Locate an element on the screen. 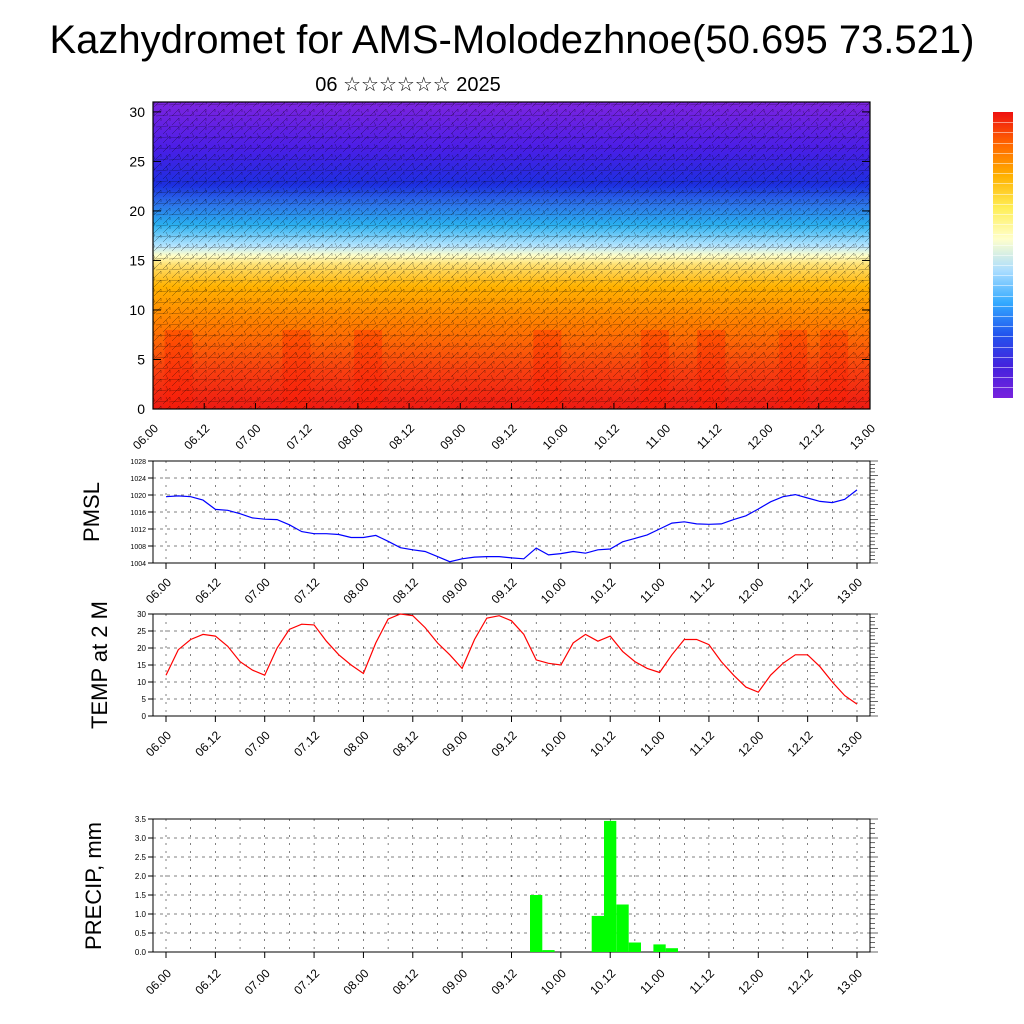 This screenshot has width=1024, height=1024. pmsl-y-axis: 1004 1008 1012 1016 1020 1024 1028 is located at coordinates (504, 513).